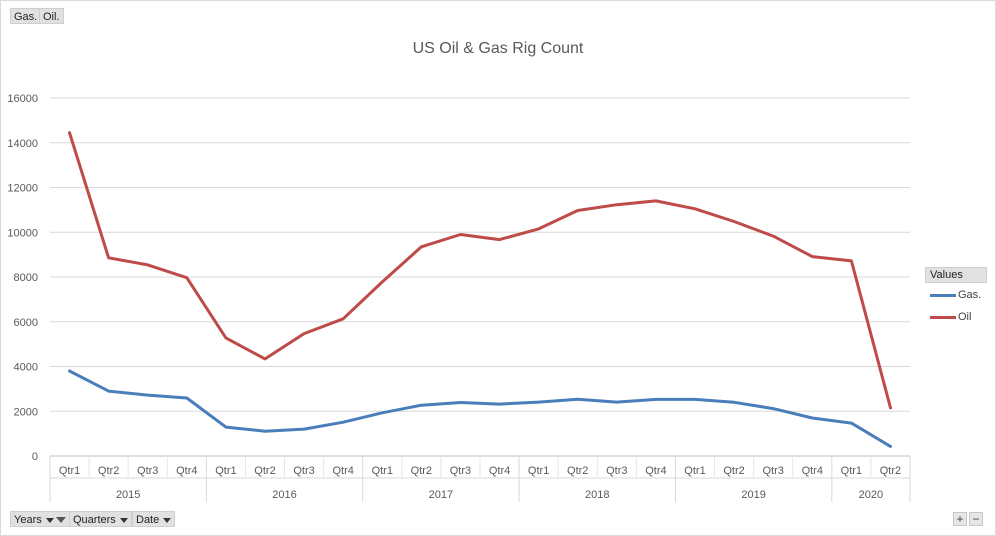 The image size is (996, 536). Describe the element at coordinates (28, 520) in the screenshot. I see `axis-button-years-label: Years` at that location.